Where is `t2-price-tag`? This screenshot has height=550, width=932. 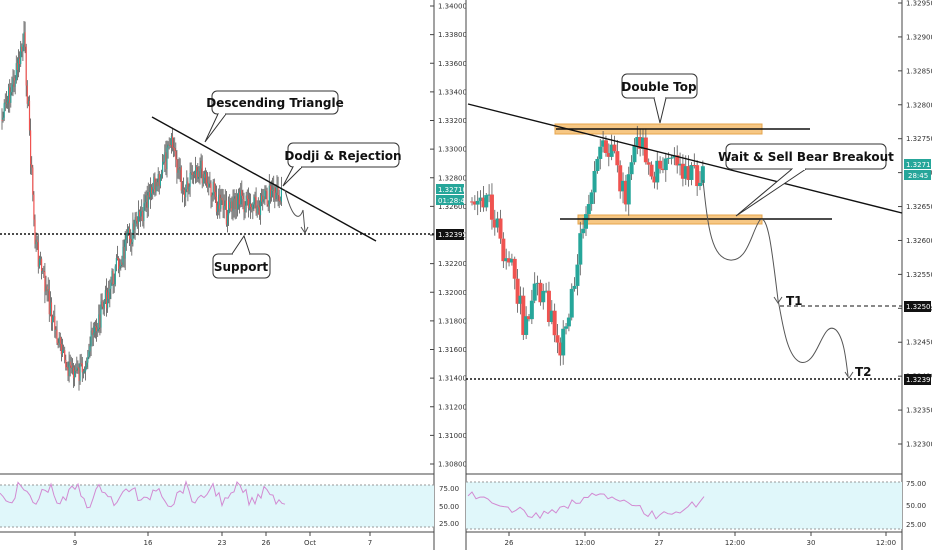 t2-price-tag is located at coordinates (917, 379).